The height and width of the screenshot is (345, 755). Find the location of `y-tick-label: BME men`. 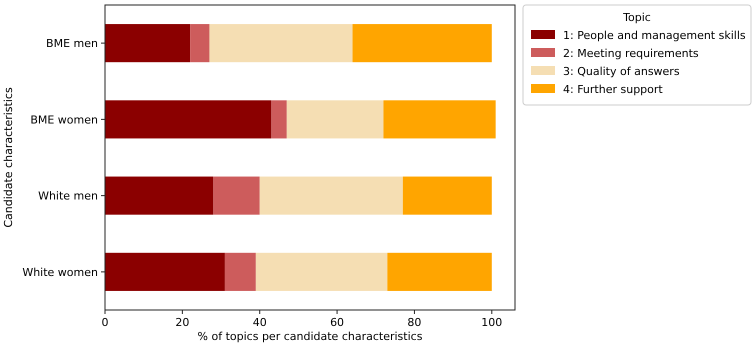

y-tick-label: BME men is located at coordinates (72, 43).